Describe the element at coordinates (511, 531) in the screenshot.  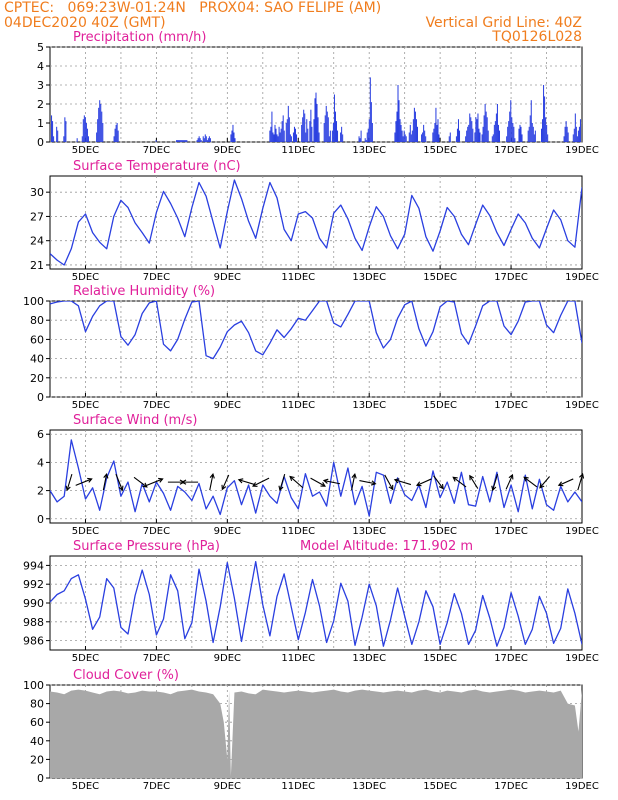
I see `wind-date-label: 17DEC` at that location.